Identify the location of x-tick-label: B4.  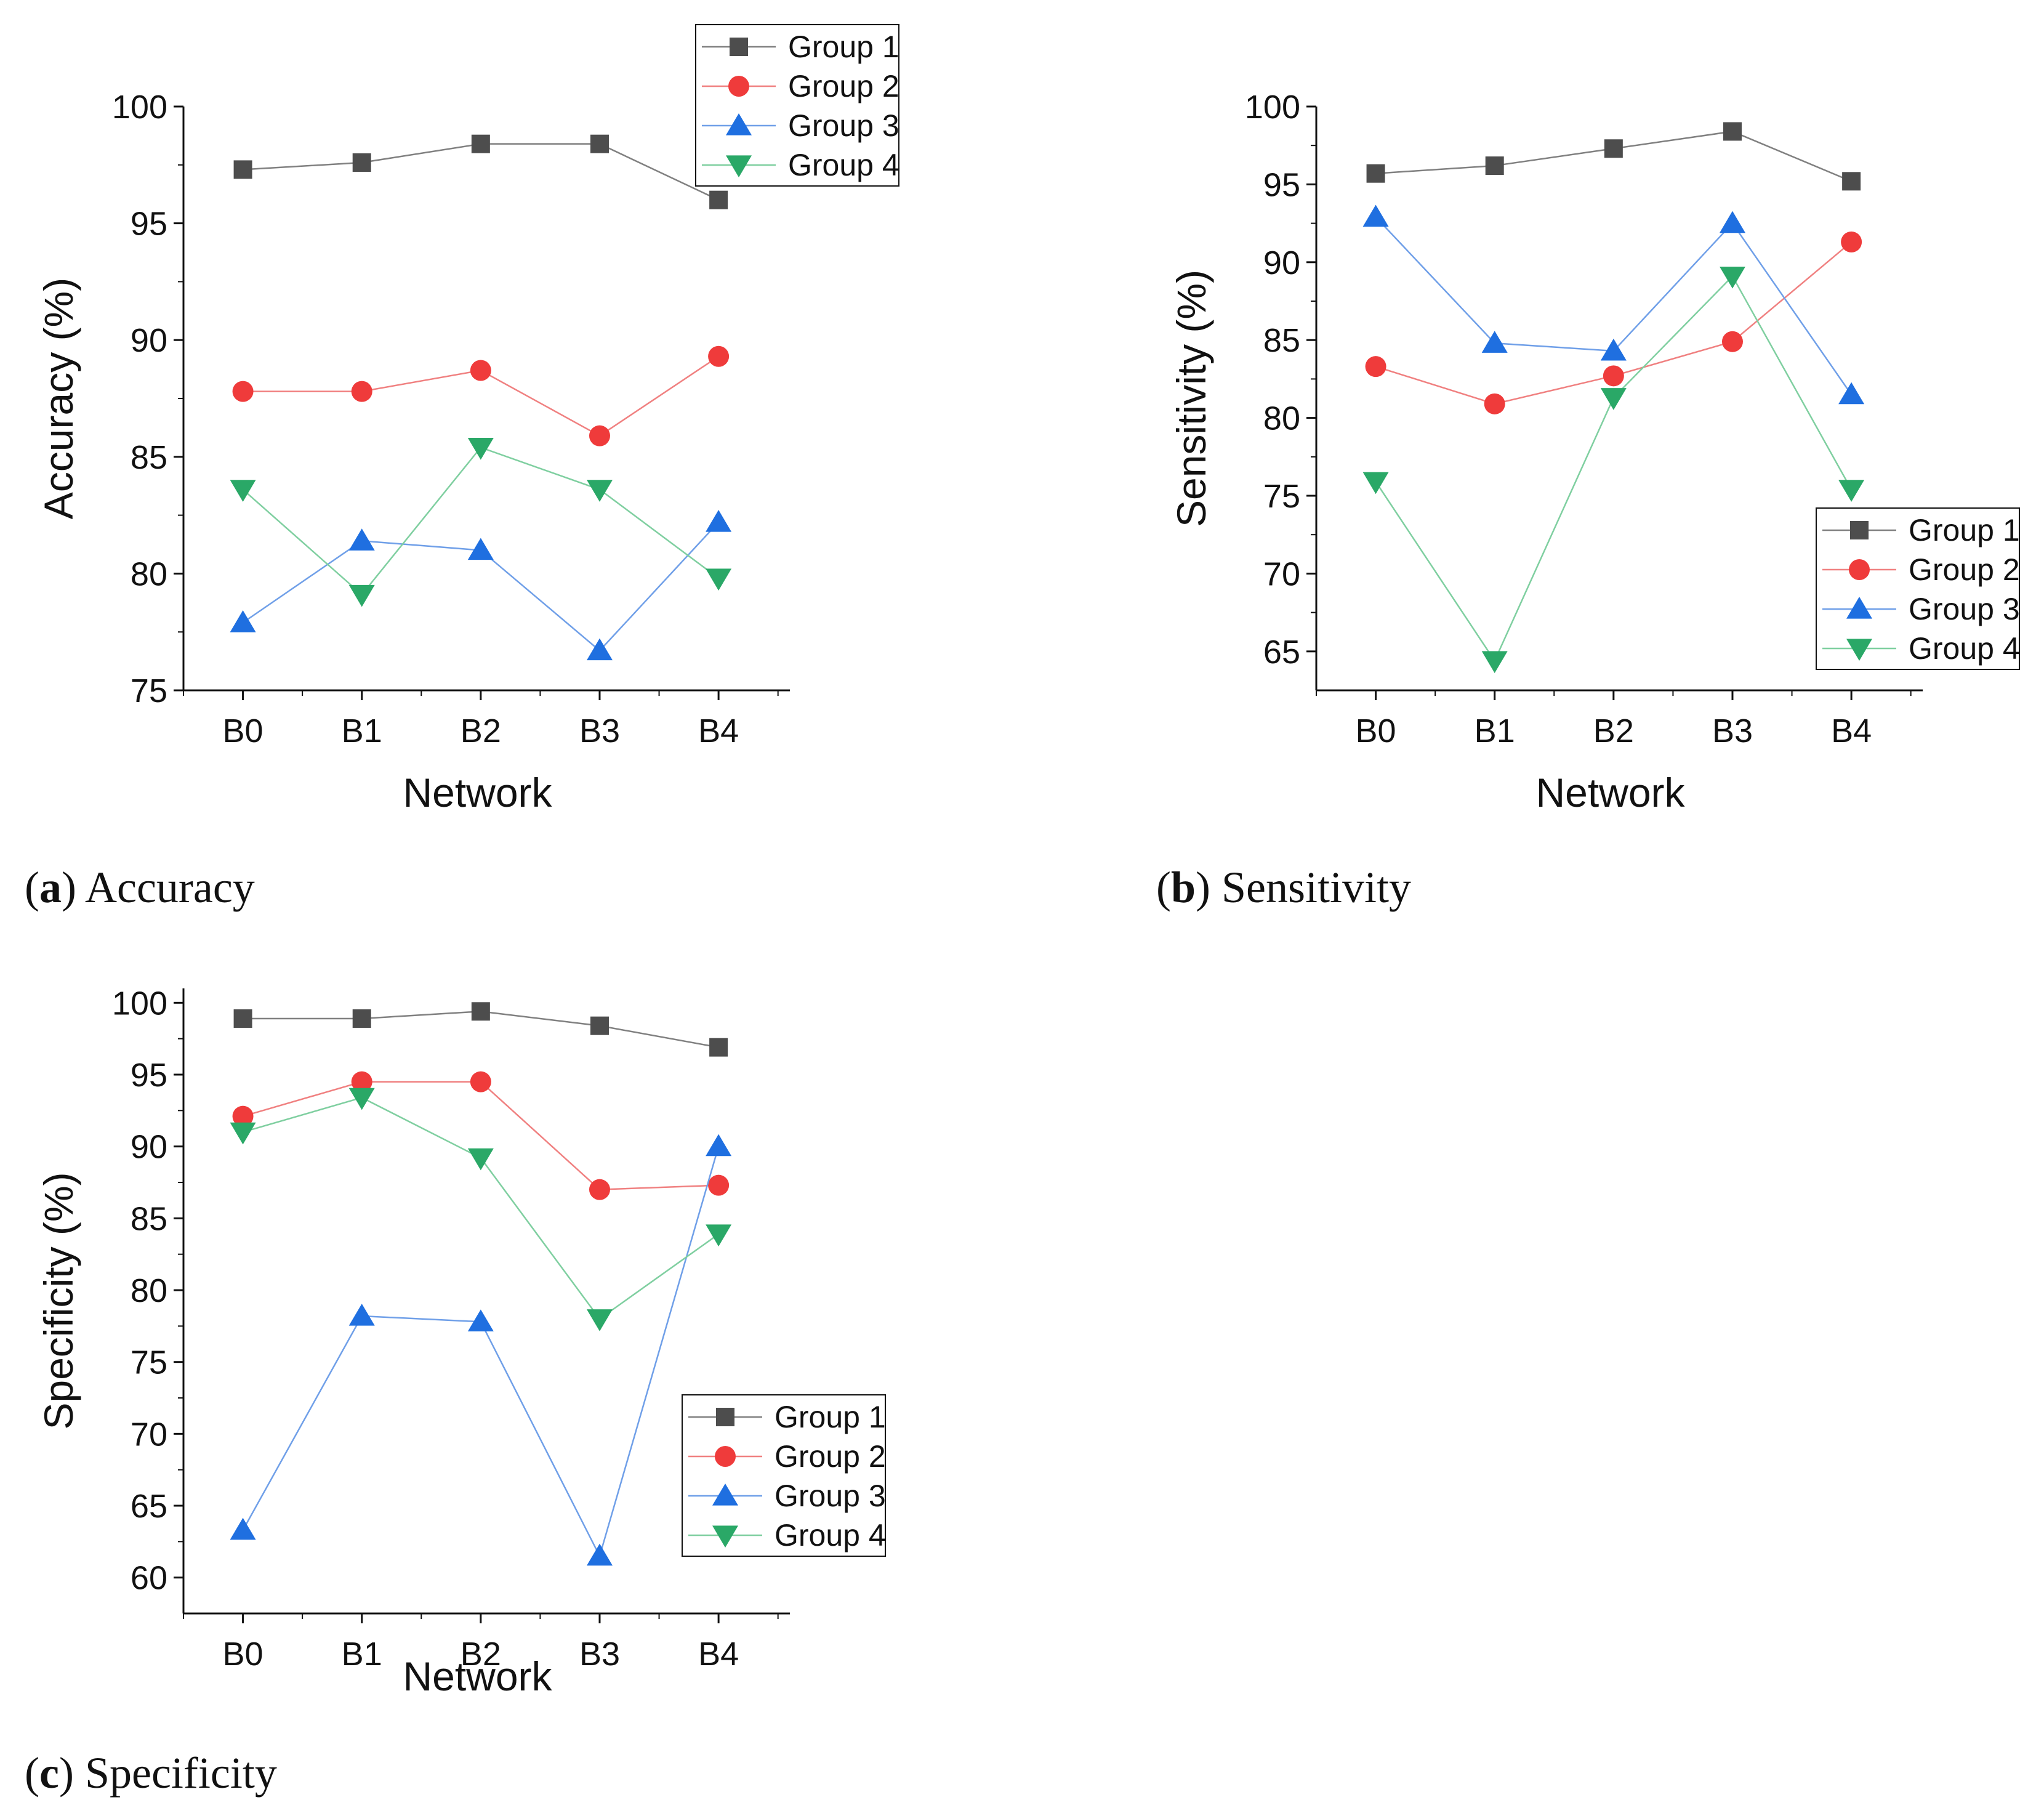
(718, 731).